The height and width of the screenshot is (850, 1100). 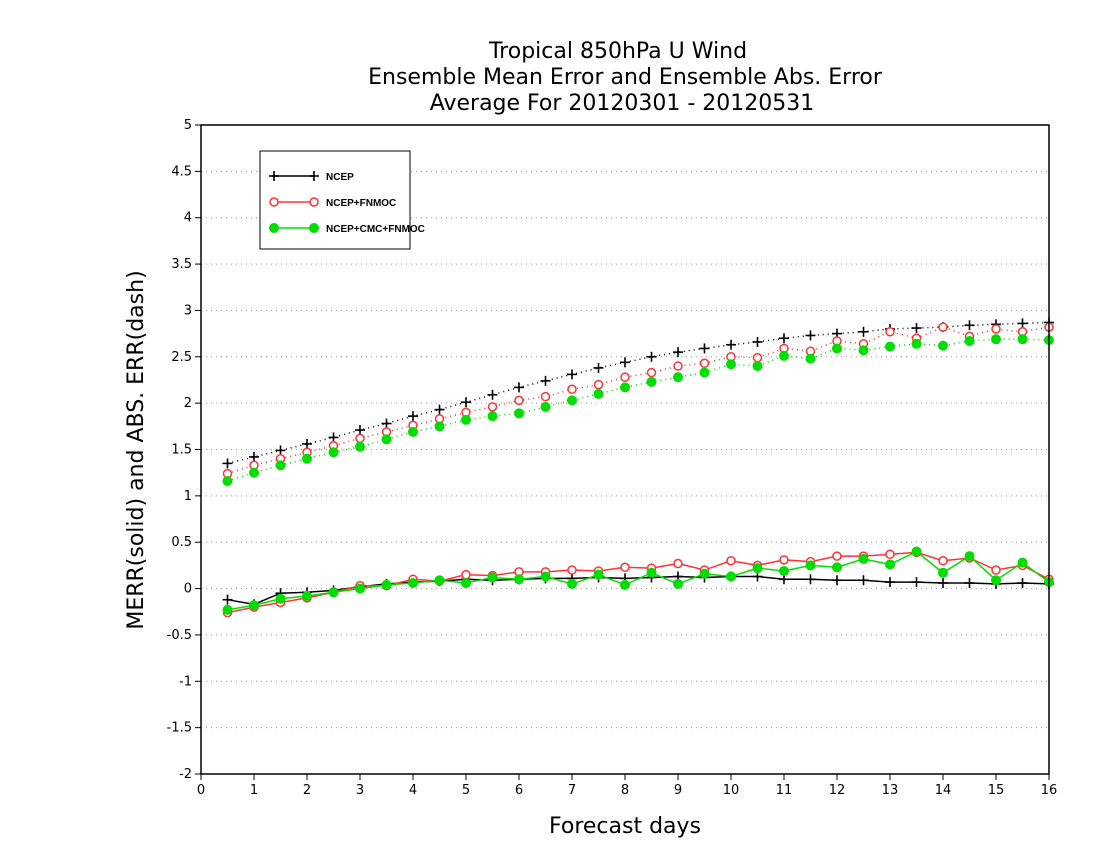 What do you see at coordinates (617, 51) in the screenshot?
I see `title-line-1: Tropical 850hPa U Wind` at bounding box center [617, 51].